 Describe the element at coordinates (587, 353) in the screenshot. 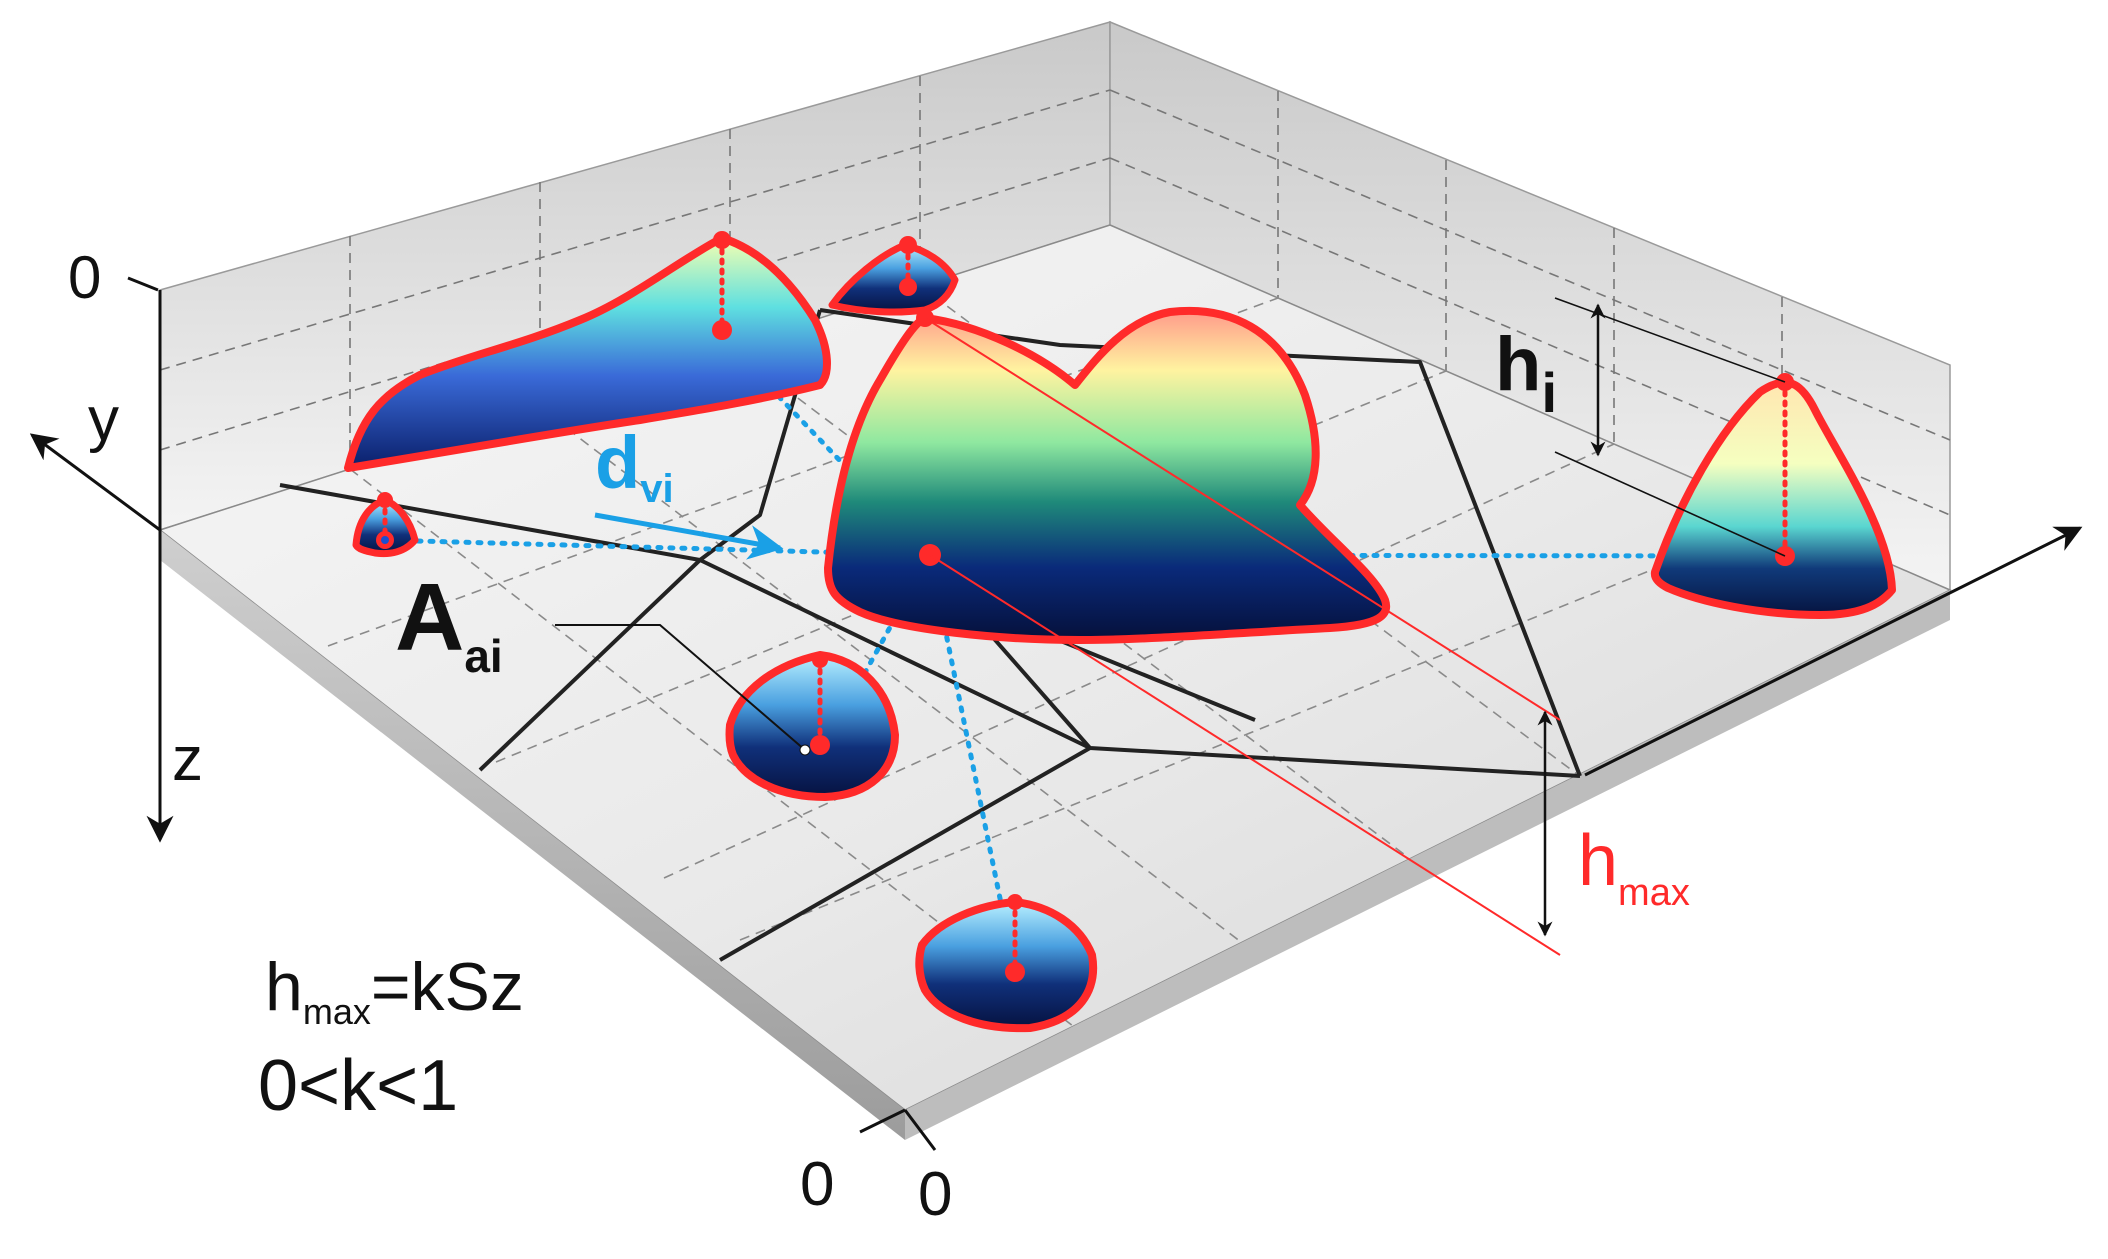

I see `asperity-left` at that location.